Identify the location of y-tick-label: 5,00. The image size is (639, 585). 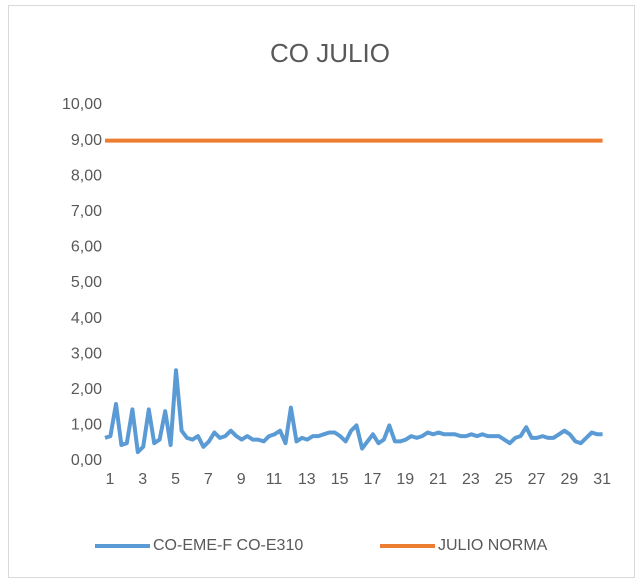
(86, 282).